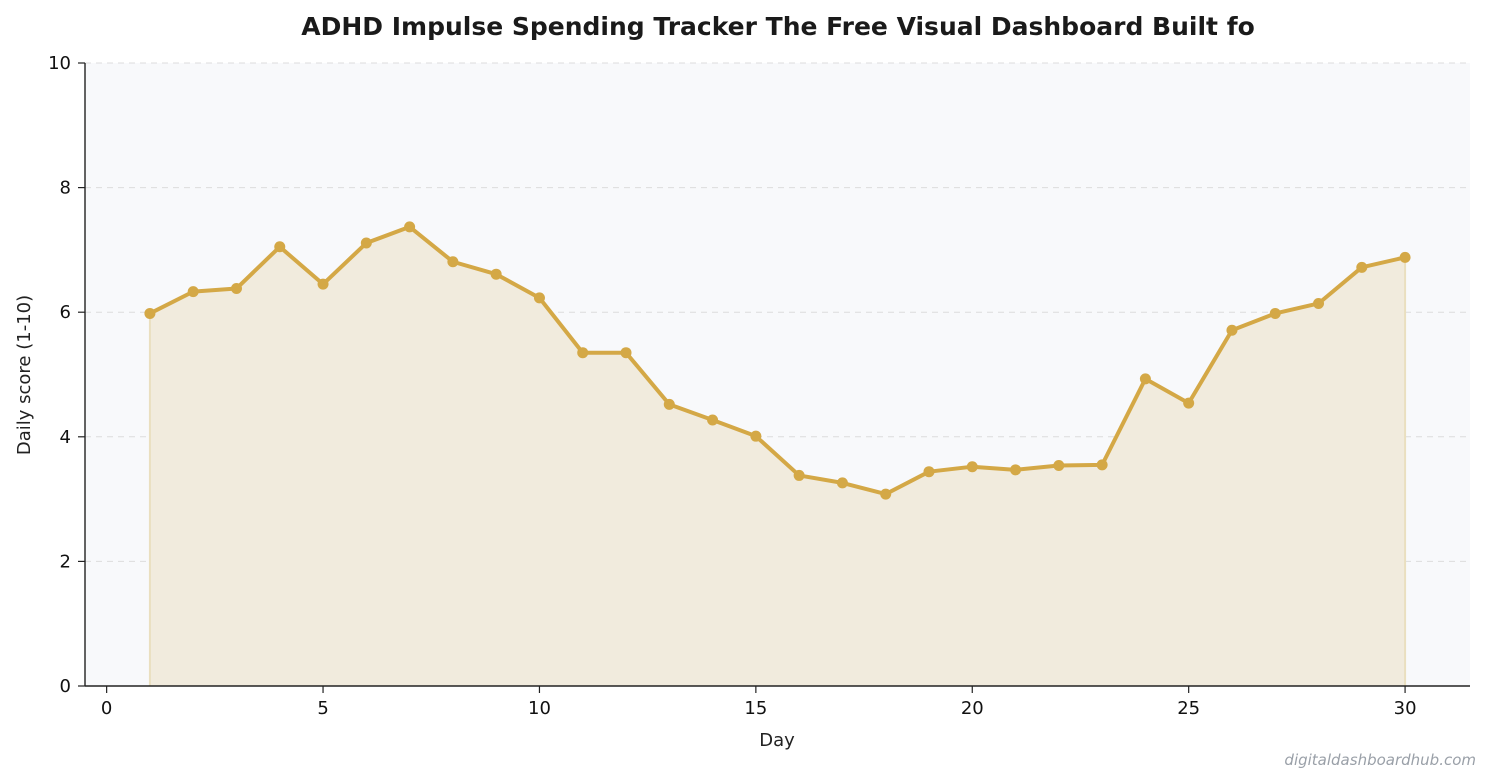  Describe the element at coordinates (106, 708) in the screenshot. I see `x-tick-label-0: 0` at that location.